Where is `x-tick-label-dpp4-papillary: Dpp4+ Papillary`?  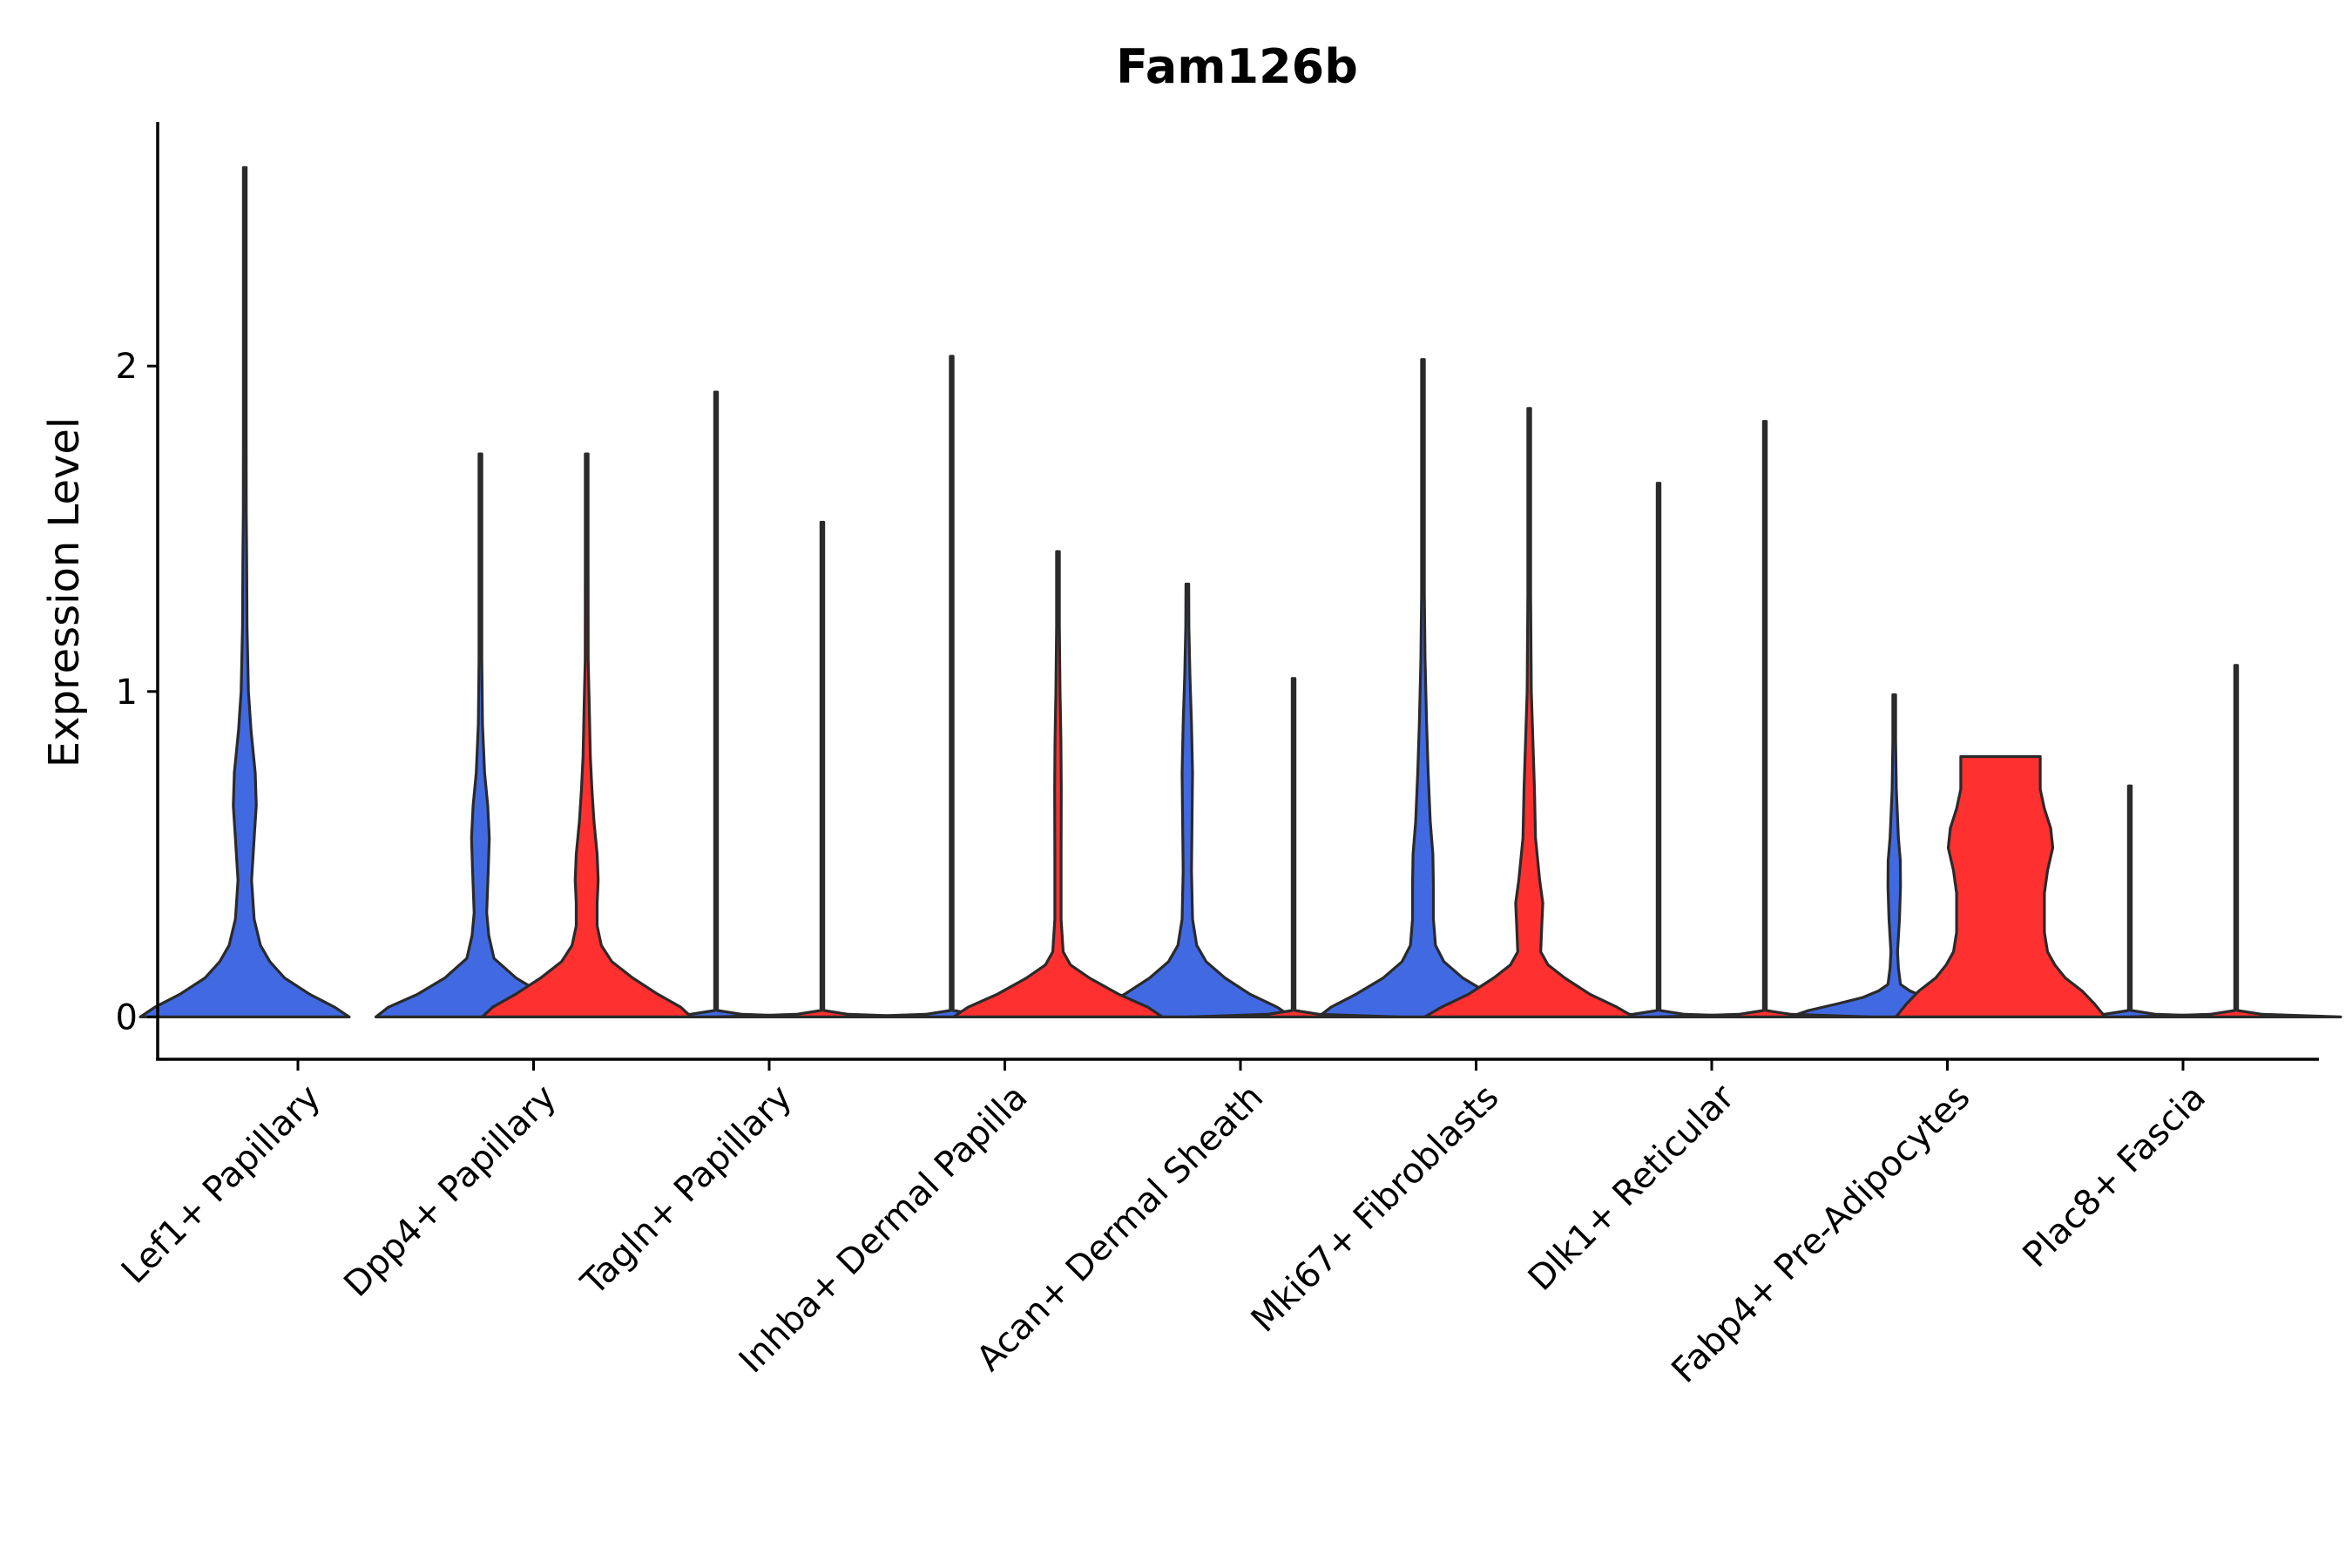
x-tick-label-dpp4-papillary: Dpp4+ Papillary is located at coordinates (450, 1191).